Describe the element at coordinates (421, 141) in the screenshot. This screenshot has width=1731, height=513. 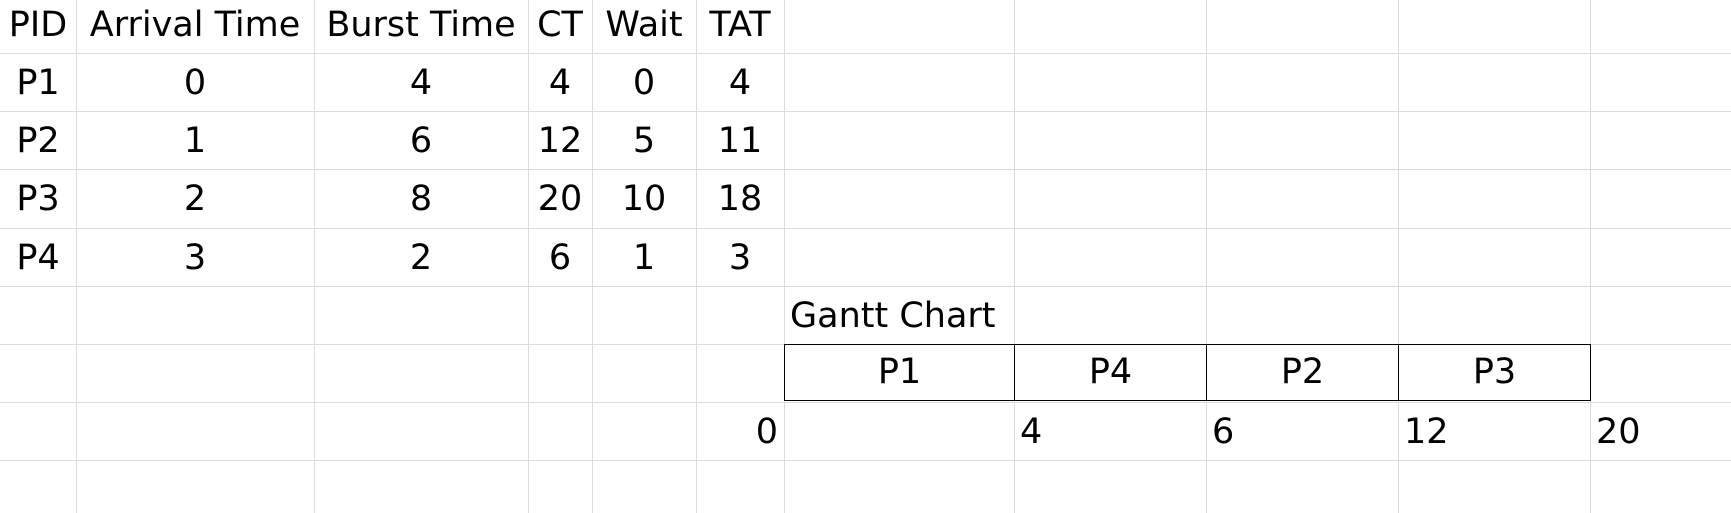
I see `cell-burst-time: 6` at that location.